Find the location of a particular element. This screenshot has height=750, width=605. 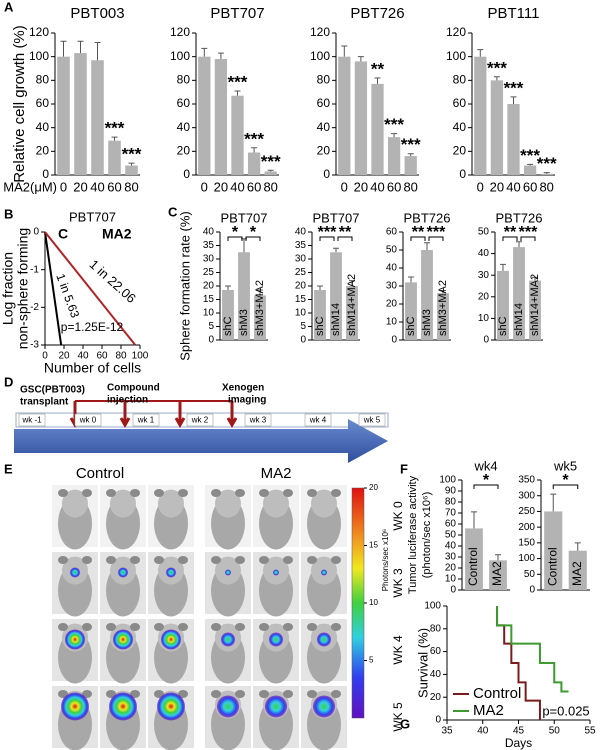

category-label: shM14+MA2 is located at coordinates (352, 305).